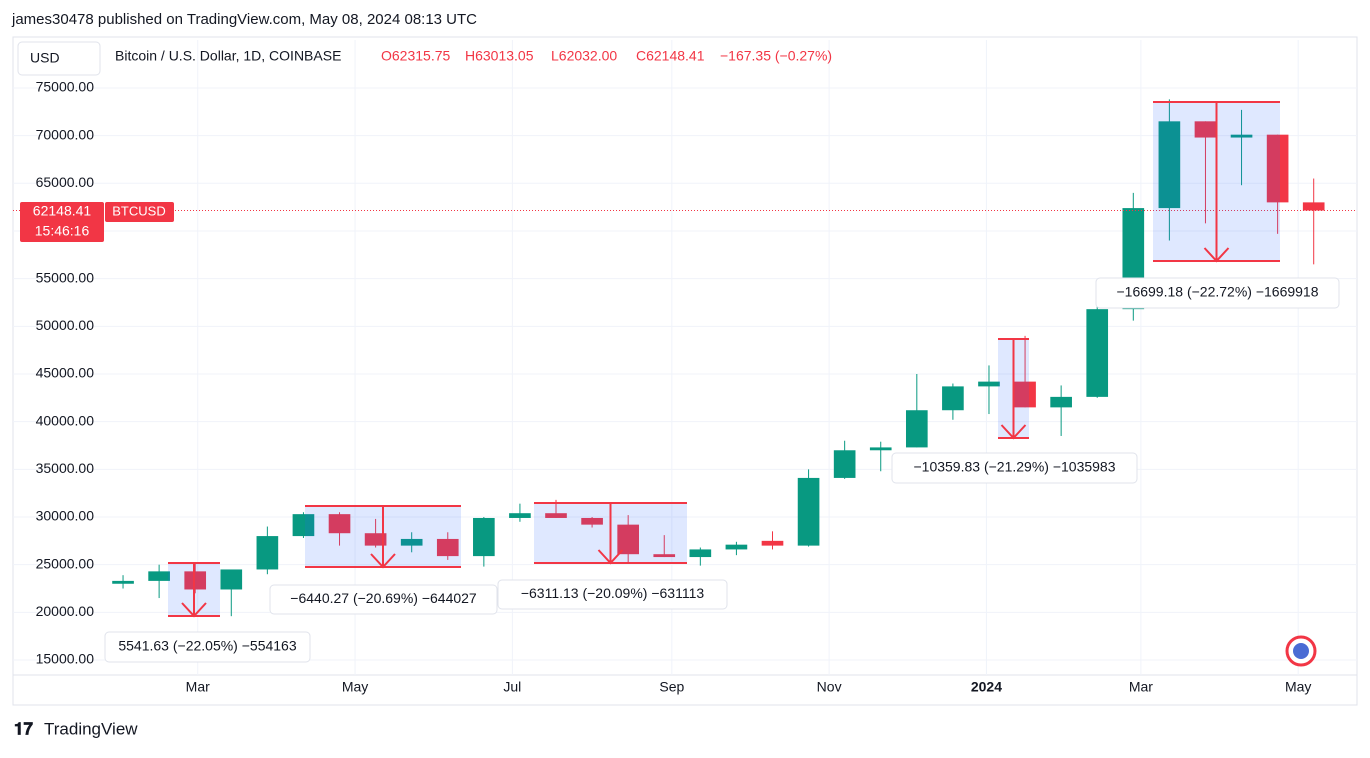  I want to click on ohlc-close: C62148.41, so click(670, 56).